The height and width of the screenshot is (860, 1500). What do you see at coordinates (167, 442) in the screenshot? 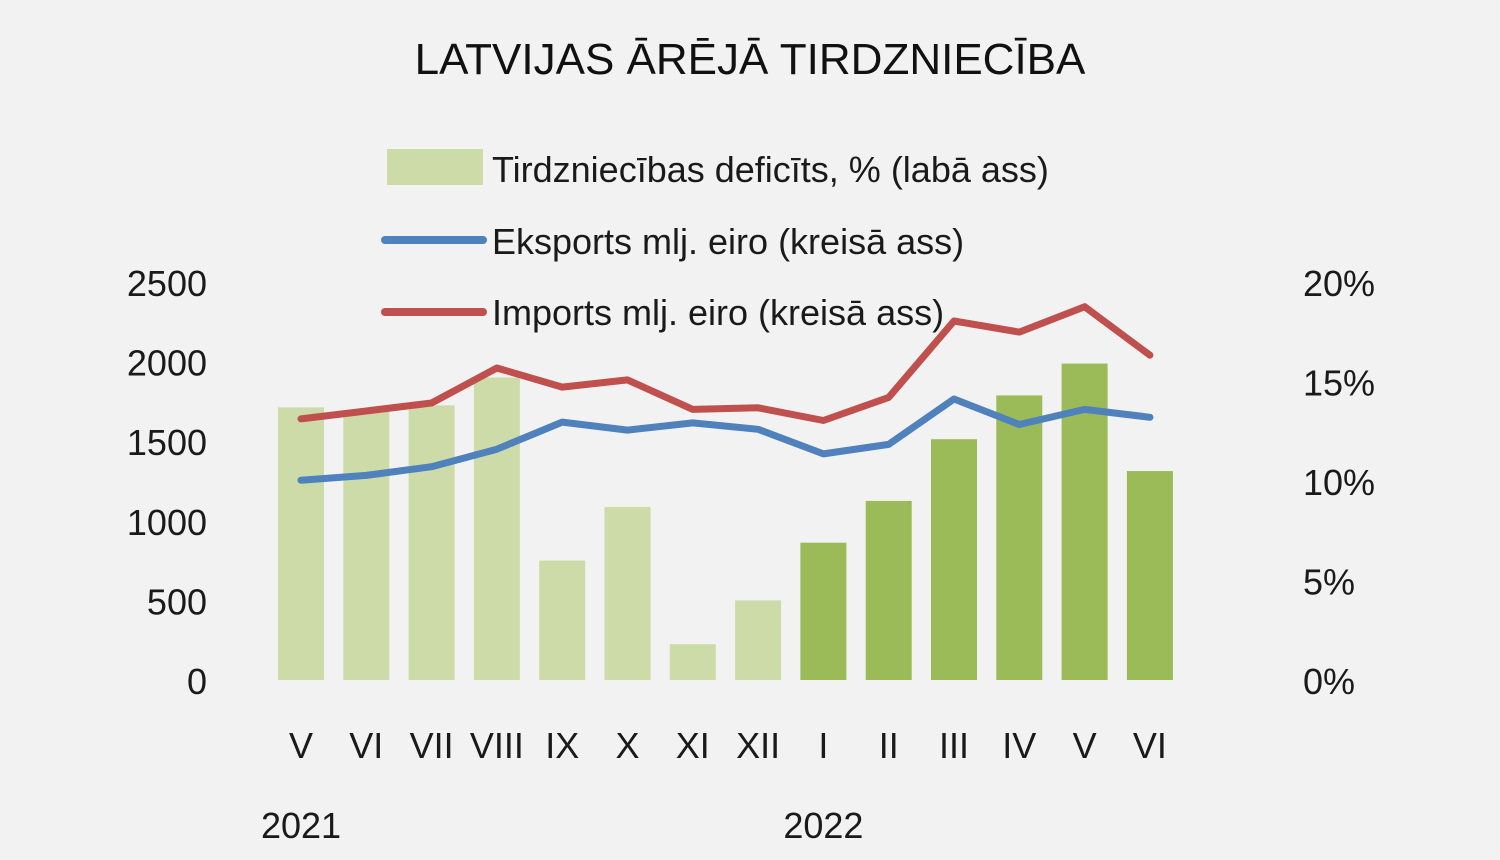
I see `left-tick-label: 1500` at bounding box center [167, 442].